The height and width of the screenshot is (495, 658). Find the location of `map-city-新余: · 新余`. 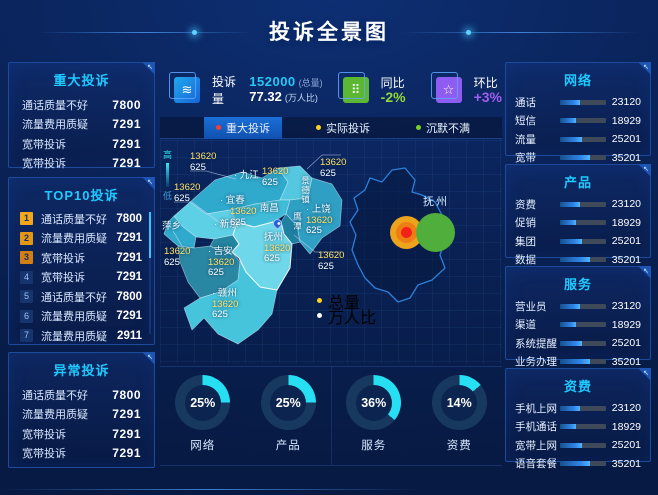

map-city-新余: · 新余 is located at coordinates (226, 225).